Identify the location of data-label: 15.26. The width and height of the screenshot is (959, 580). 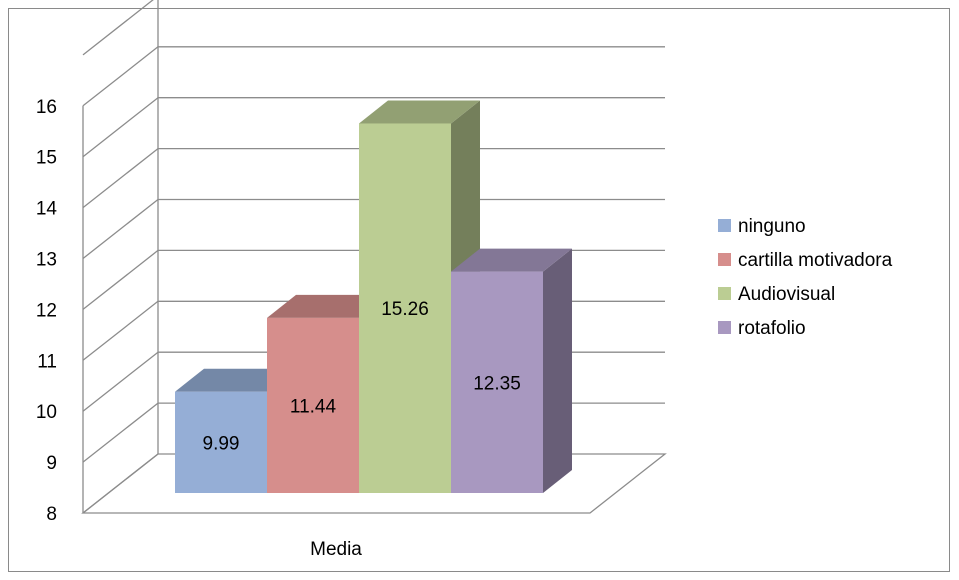
(405, 309).